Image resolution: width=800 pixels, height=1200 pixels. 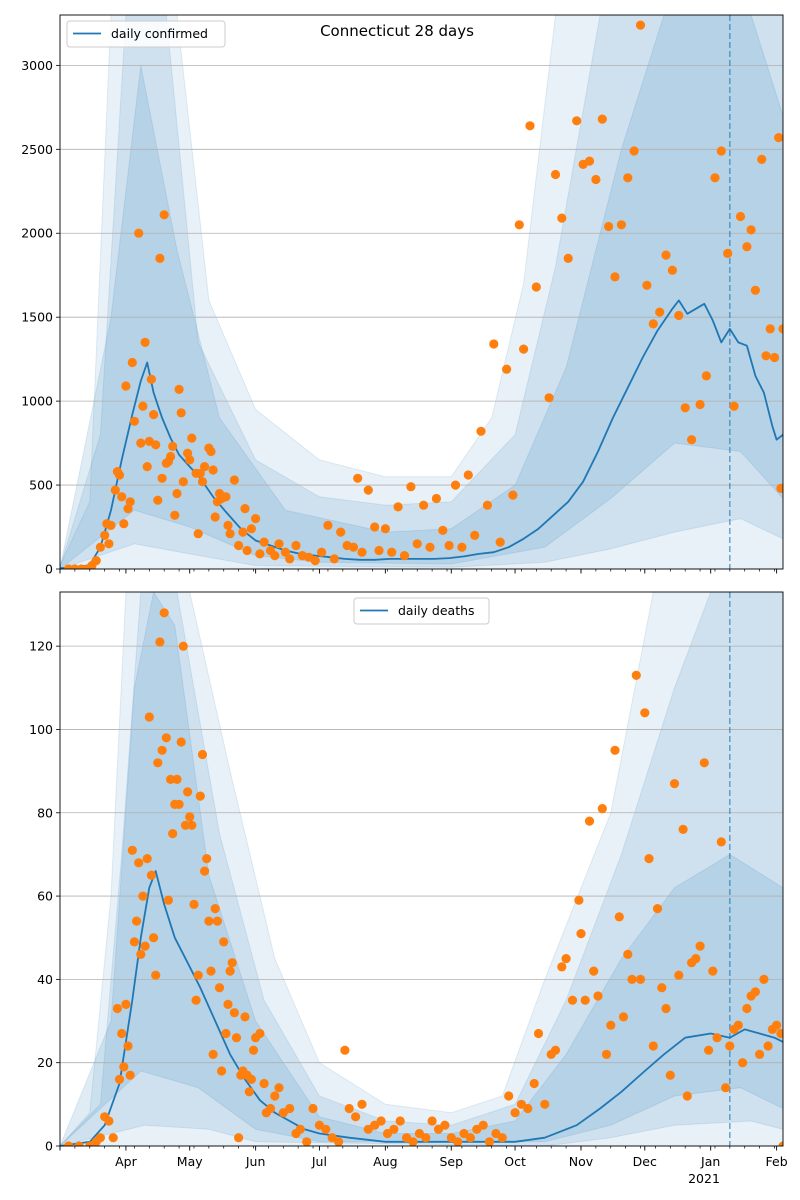 I want to click on x-tick-label: Nov, so click(x=581, y=1161).